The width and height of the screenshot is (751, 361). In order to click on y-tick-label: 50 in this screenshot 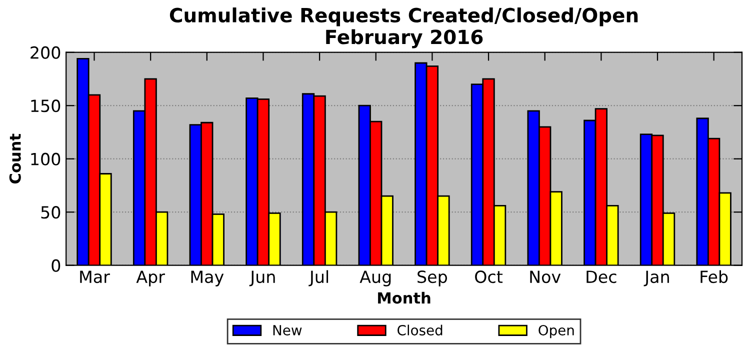, I will do `click(50, 212)`.